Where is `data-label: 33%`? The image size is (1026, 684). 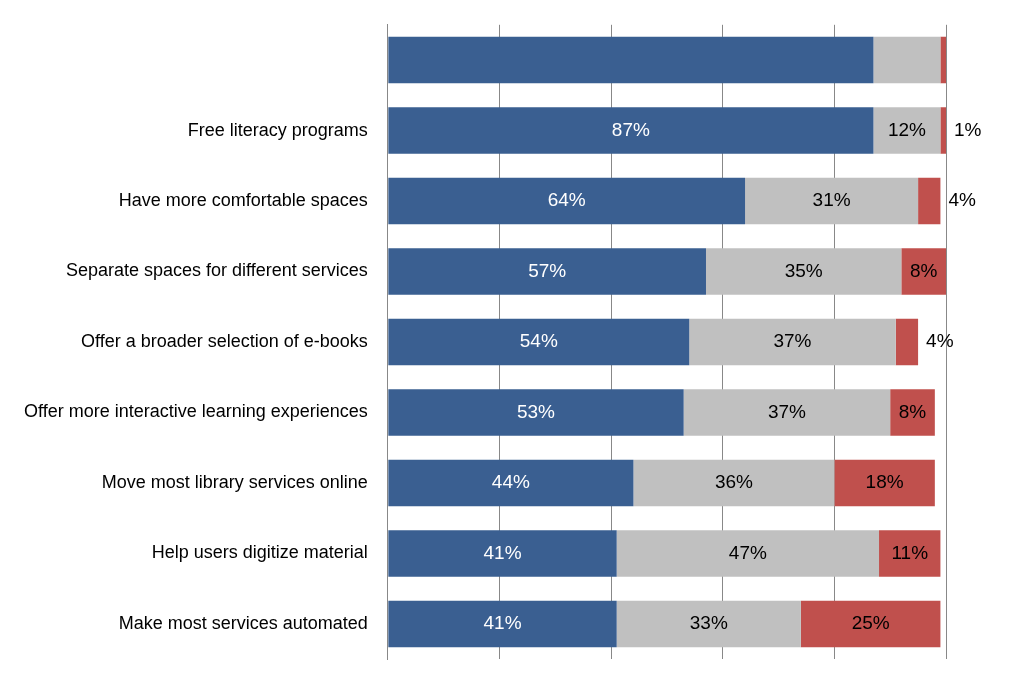 data-label: 33% is located at coordinates (708, 623).